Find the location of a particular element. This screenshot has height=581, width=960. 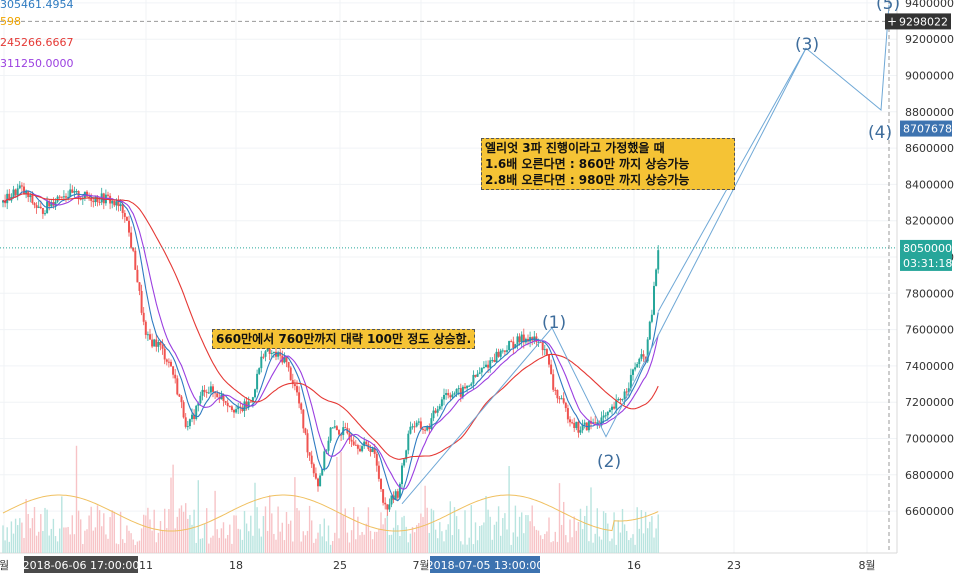

wave-label-1: (1) is located at coordinates (554, 323).